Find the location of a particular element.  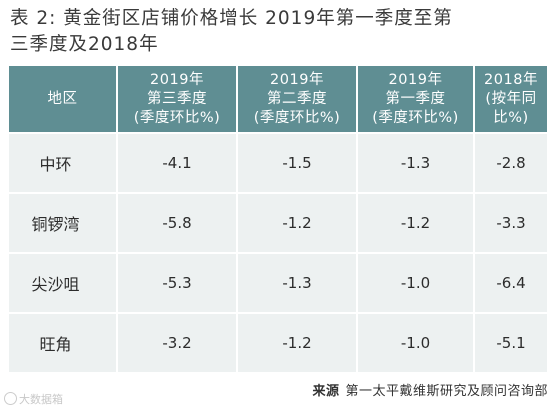

header-2018-yoy: 2018年 (按年同 比%) is located at coordinates (510, 99).